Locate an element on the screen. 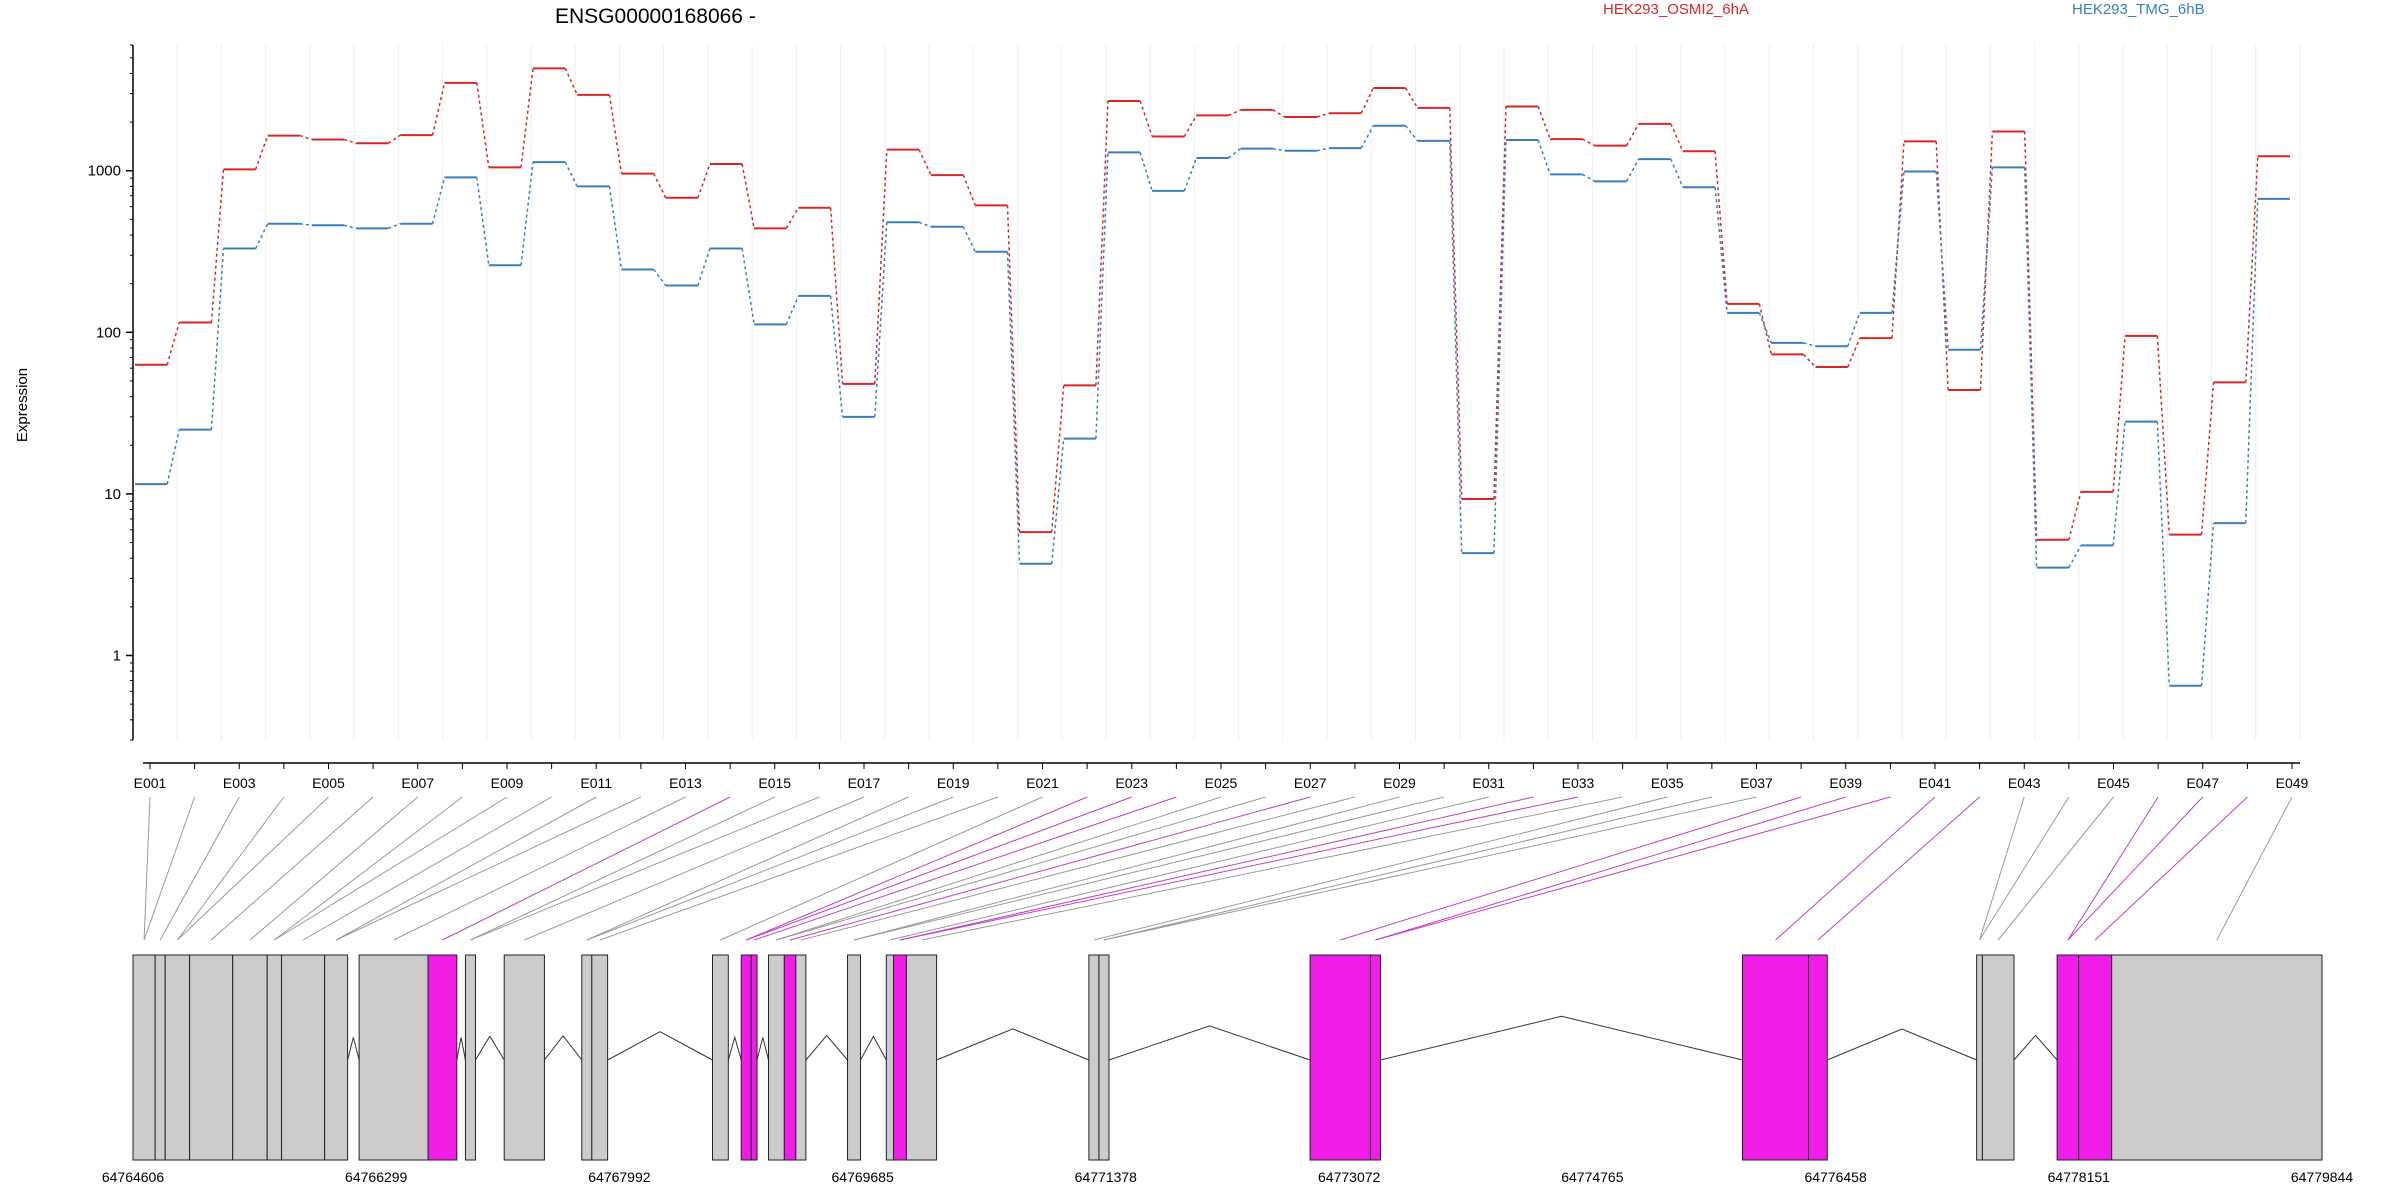  coordinate-label: 64764606 is located at coordinates (133, 1177).